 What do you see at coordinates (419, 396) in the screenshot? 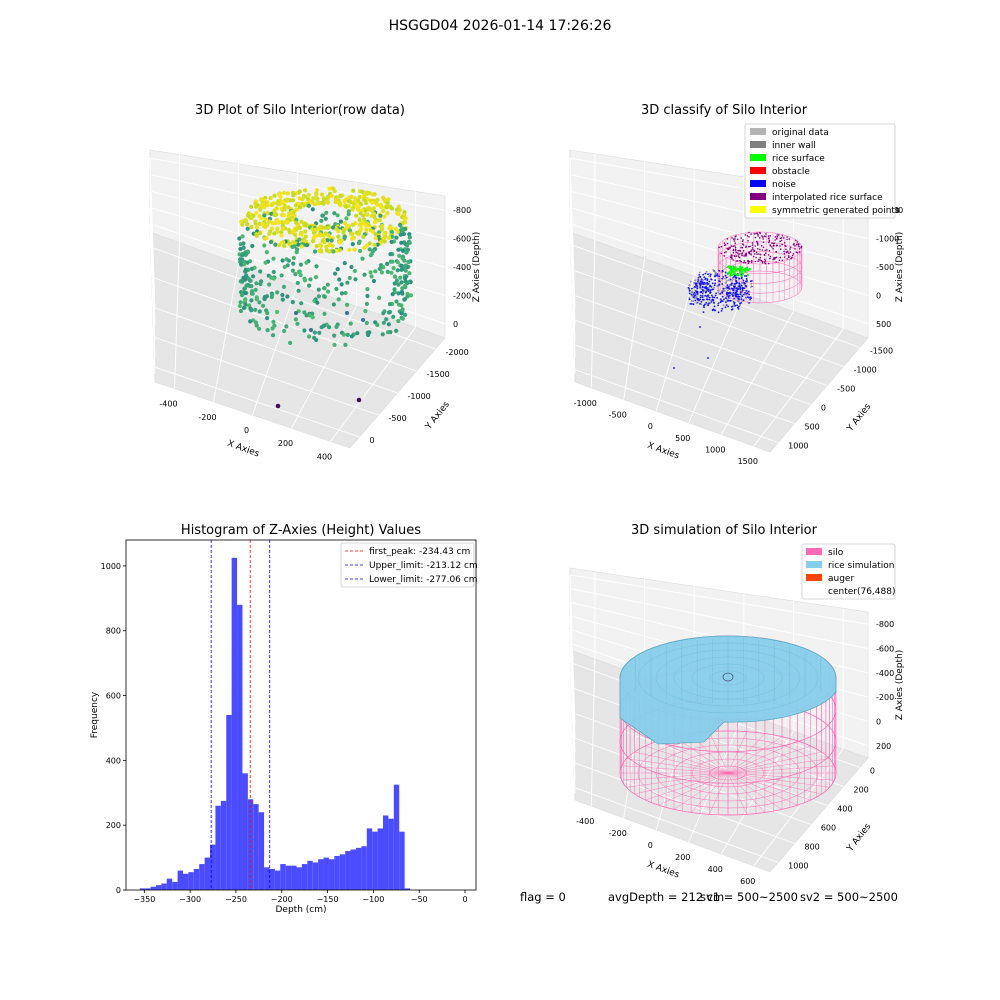
I see `y-tick-label: -1000` at bounding box center [419, 396].